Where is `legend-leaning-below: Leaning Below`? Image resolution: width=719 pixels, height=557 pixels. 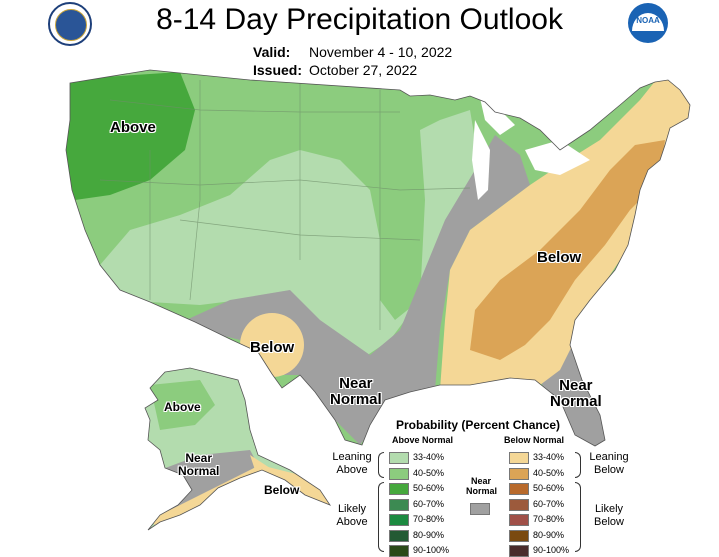 legend-leaning-below: Leaning Below is located at coordinates (609, 463).